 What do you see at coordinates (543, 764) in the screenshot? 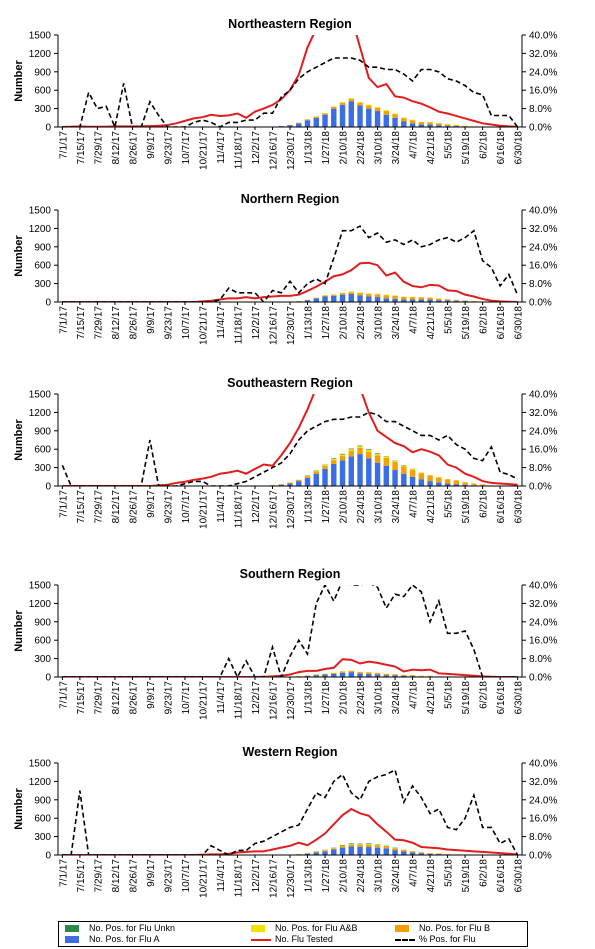
I see `y2-tick-label-4-5: 40.0%` at bounding box center [543, 764].